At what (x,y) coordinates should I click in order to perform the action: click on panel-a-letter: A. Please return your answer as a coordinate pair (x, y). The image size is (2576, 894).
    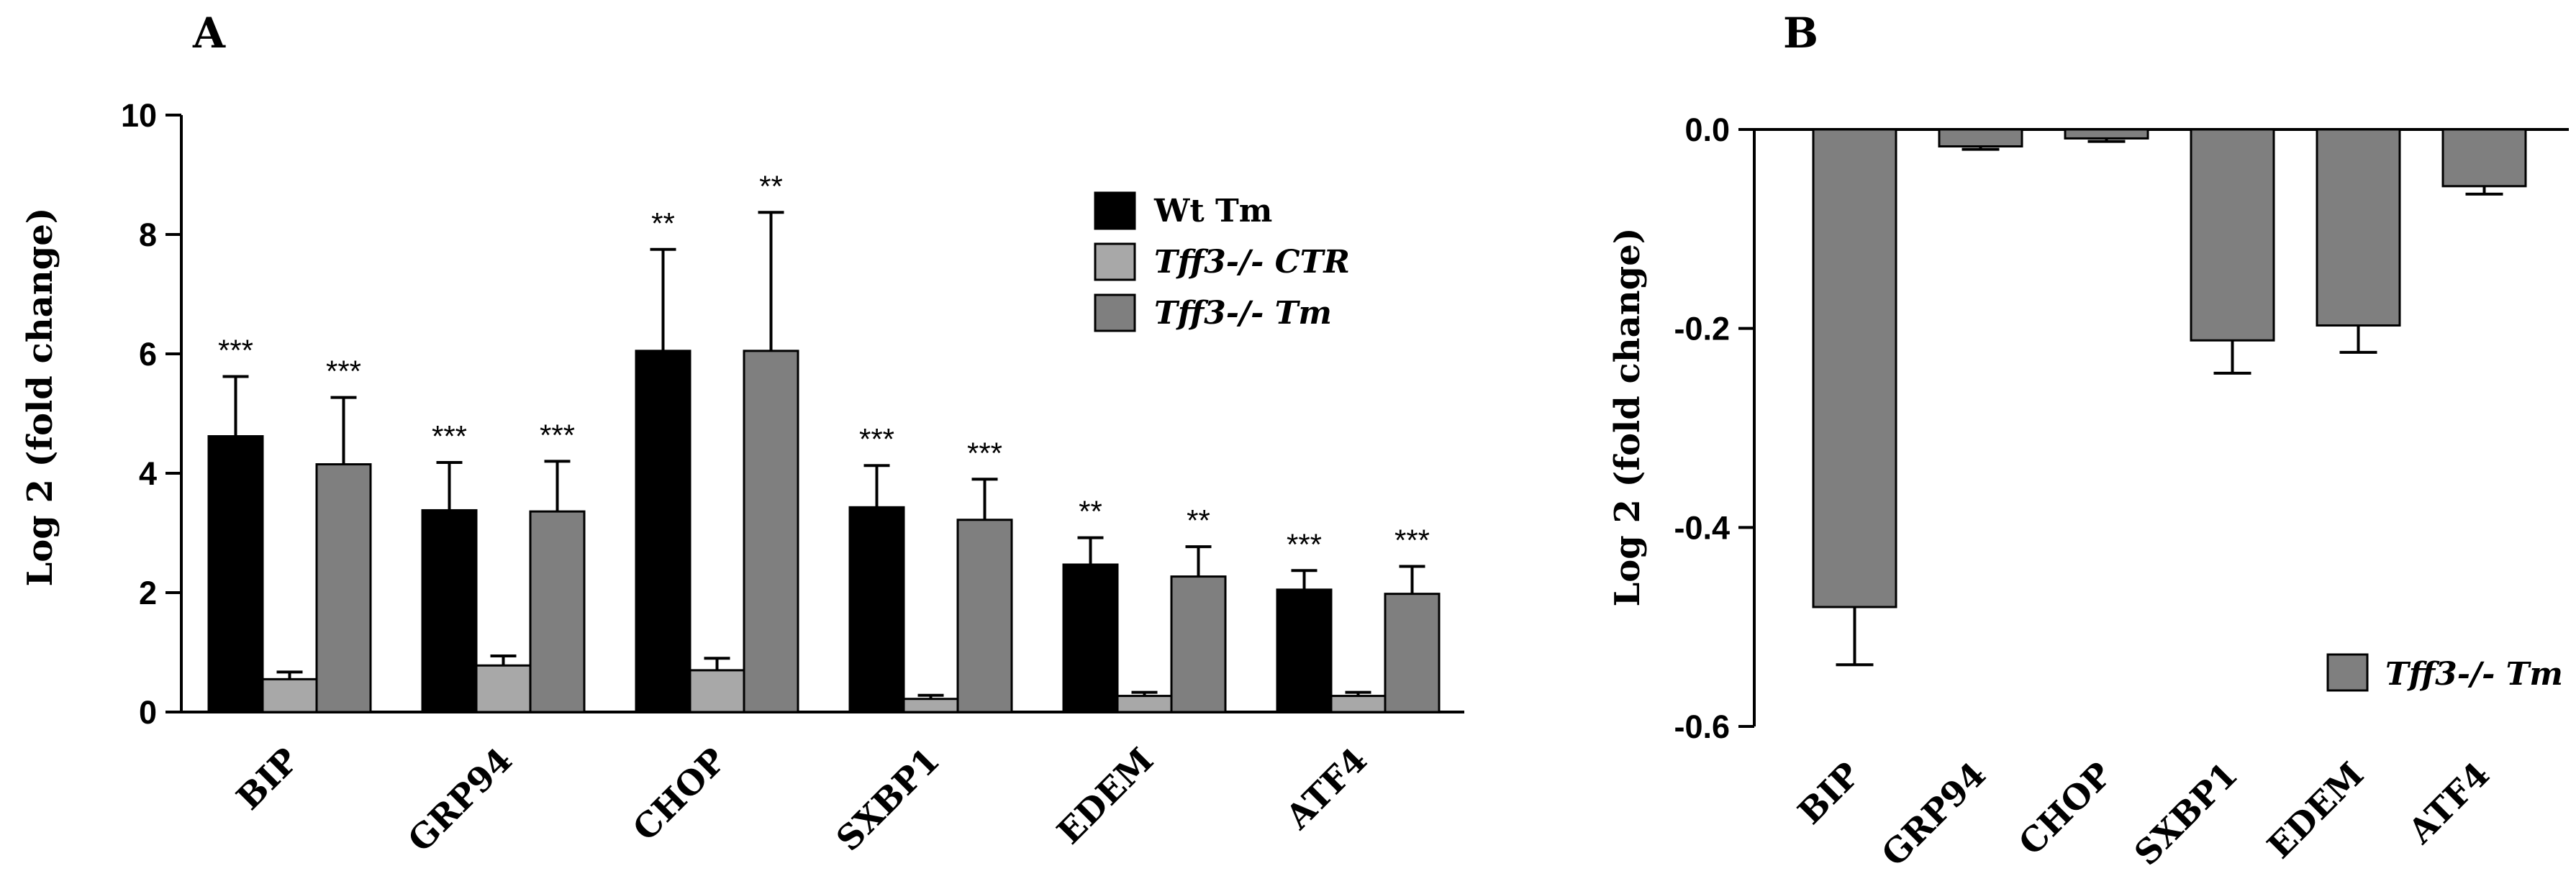
    Looking at the image, I should click on (209, 33).